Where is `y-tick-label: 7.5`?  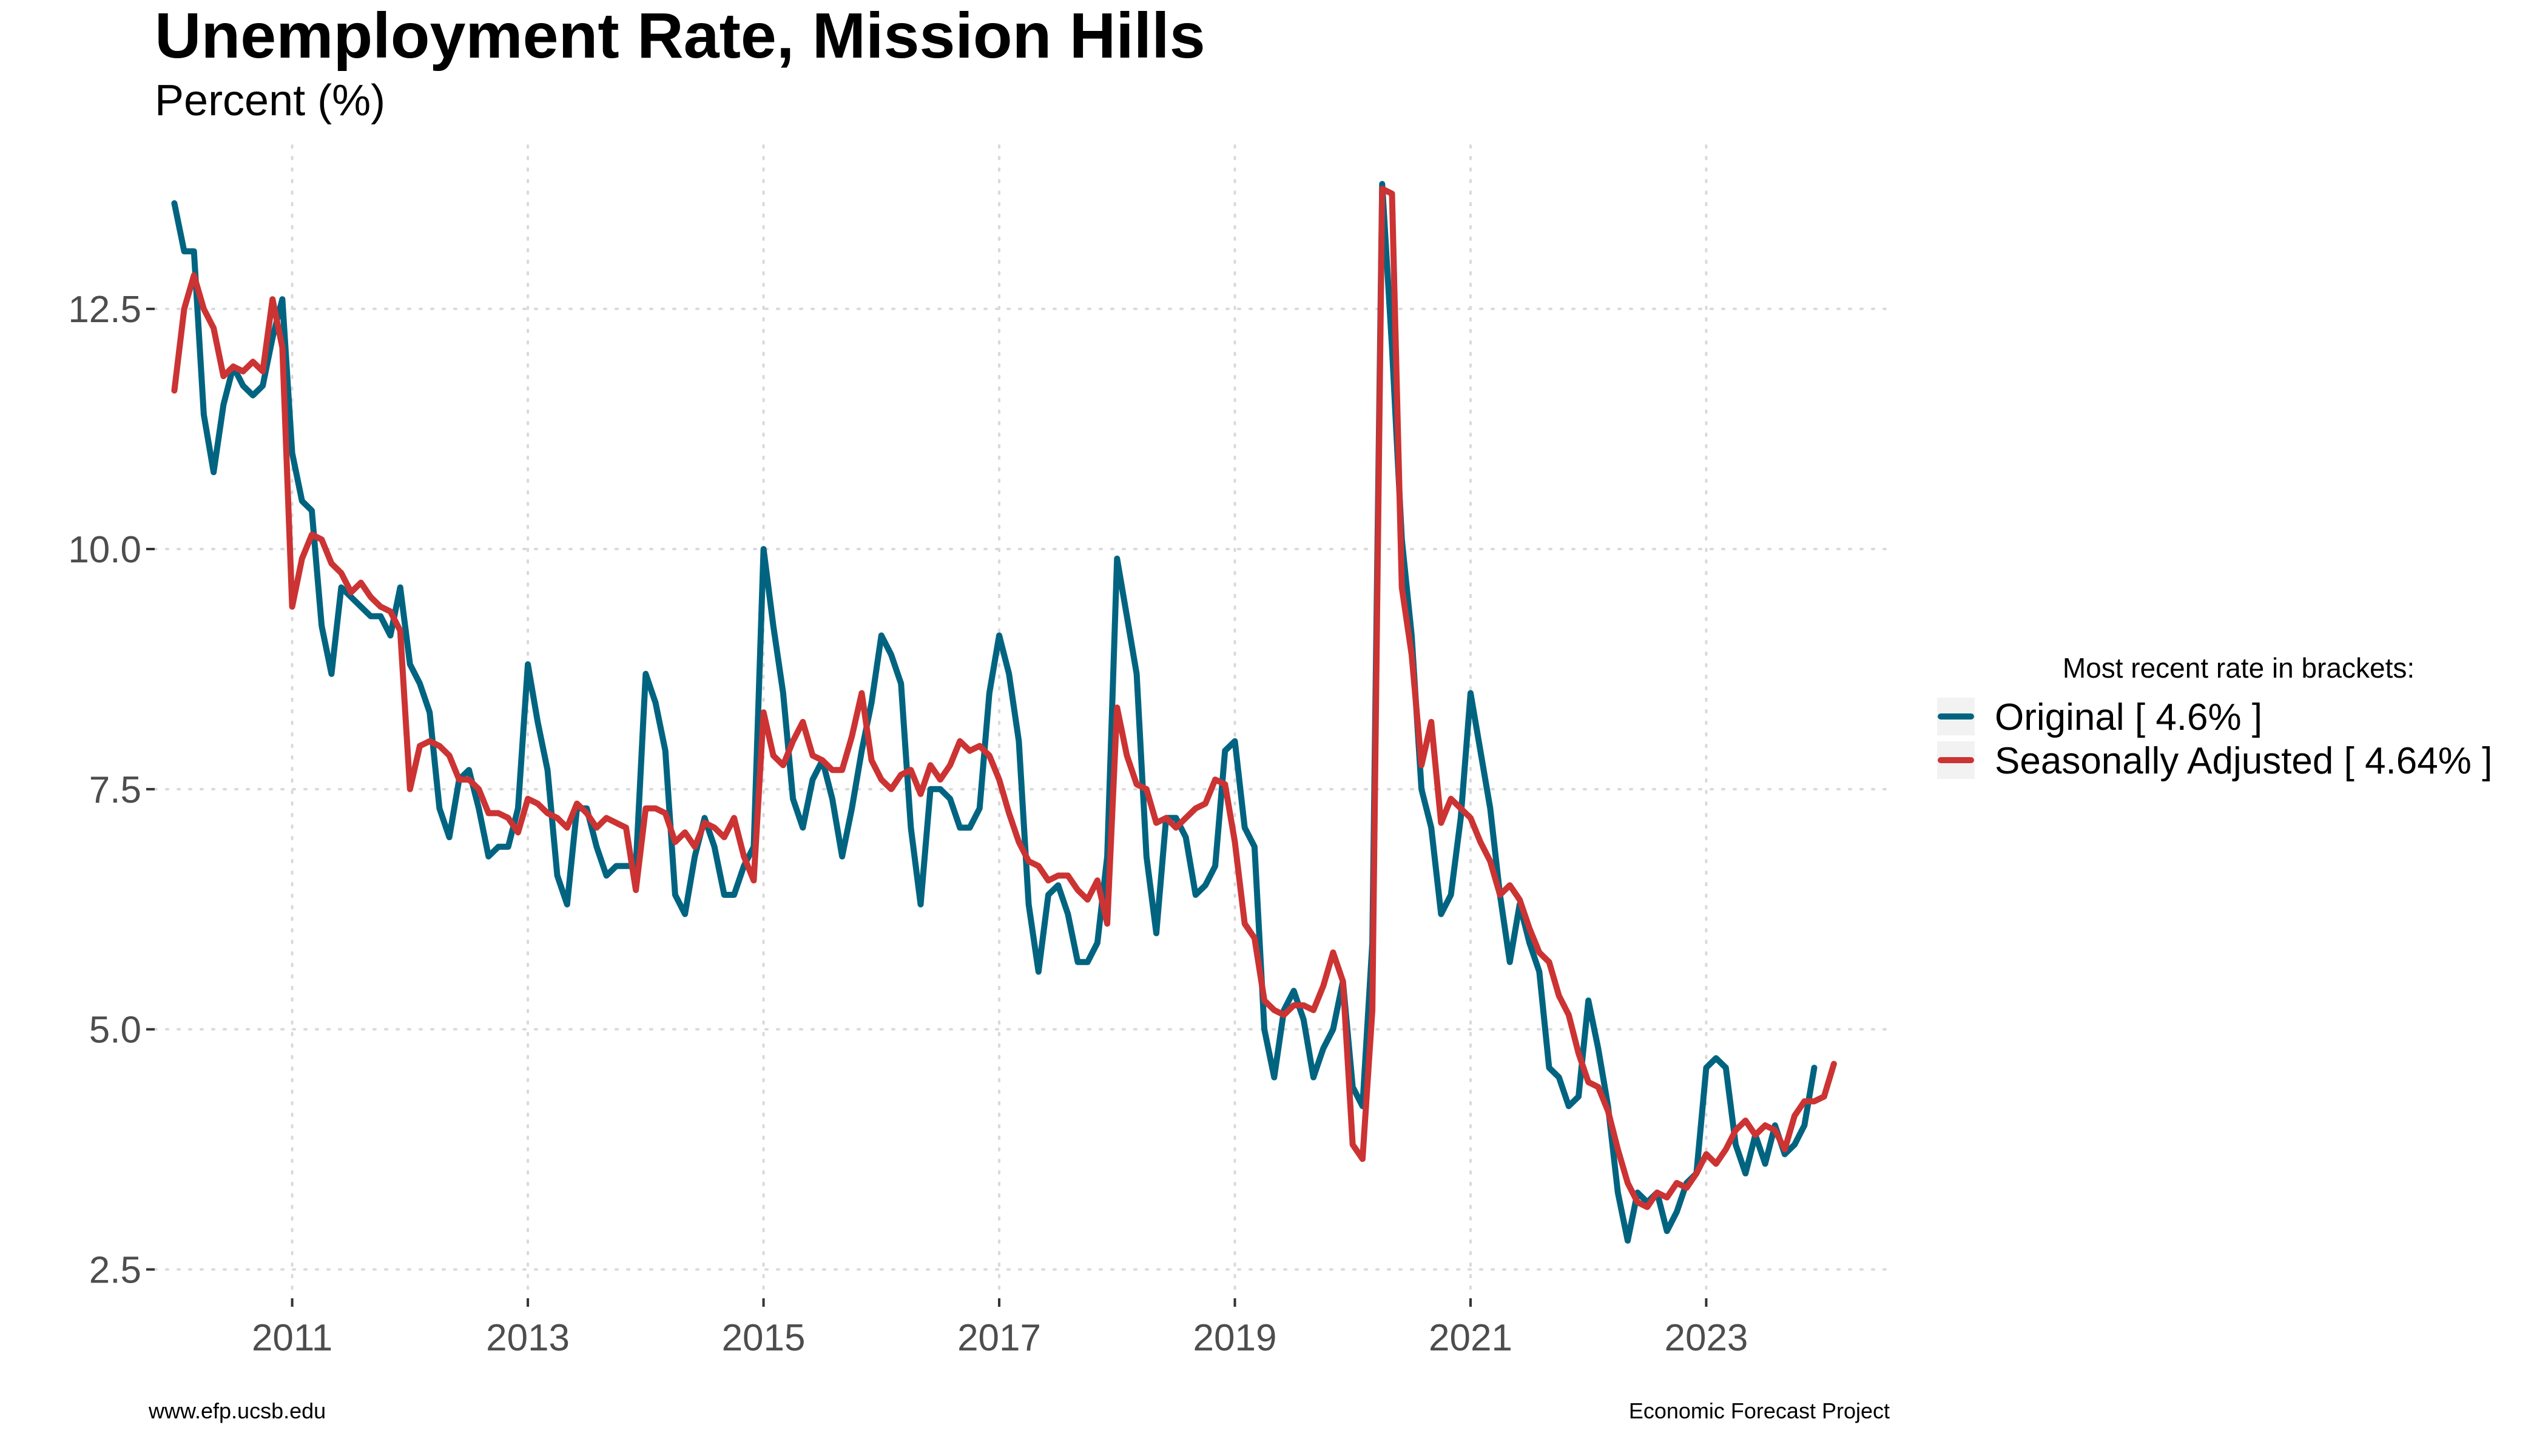
y-tick-label: 7.5 is located at coordinates (115, 790).